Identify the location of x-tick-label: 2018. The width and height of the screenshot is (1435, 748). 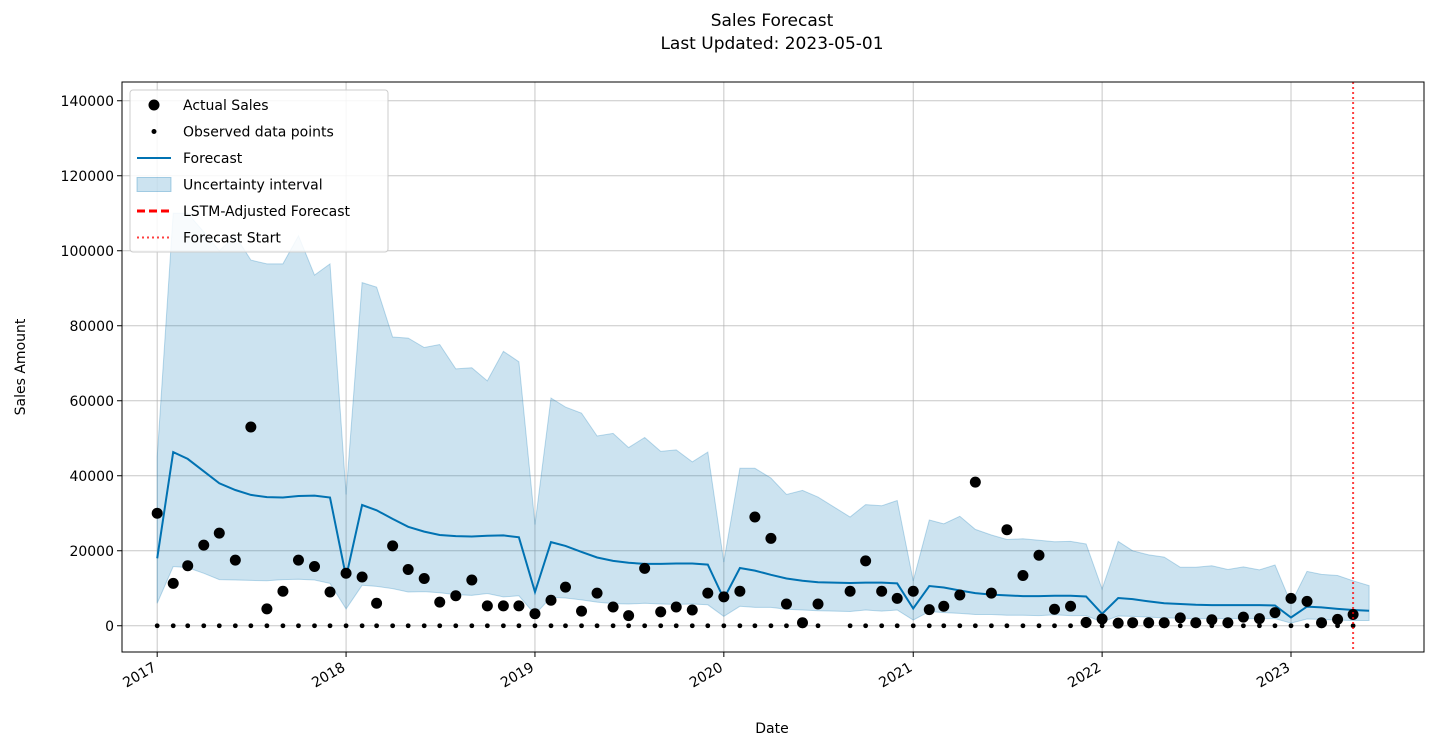
(328, 676).